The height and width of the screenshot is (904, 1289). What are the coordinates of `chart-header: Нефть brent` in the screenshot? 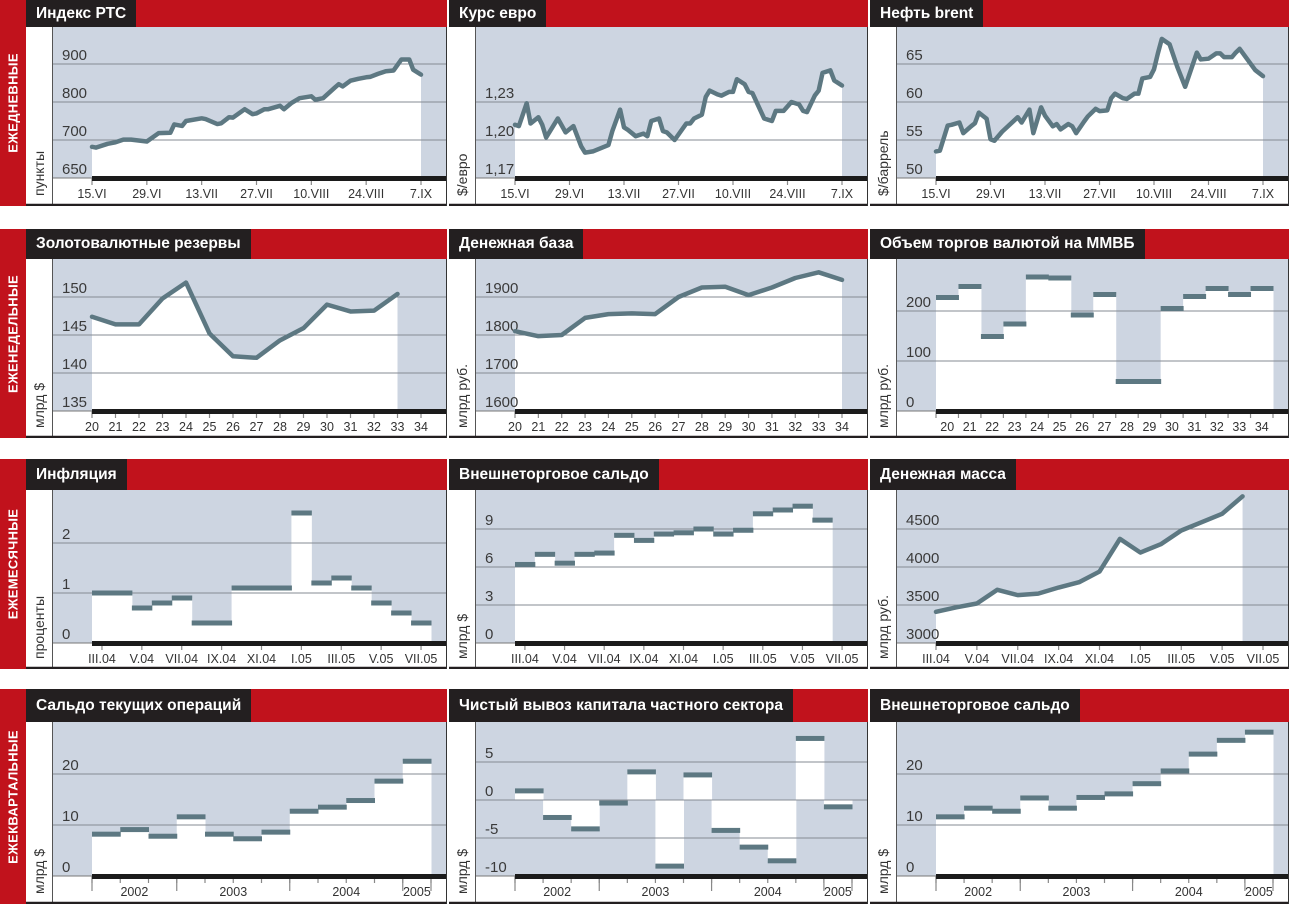 It's located at (1079, 13).